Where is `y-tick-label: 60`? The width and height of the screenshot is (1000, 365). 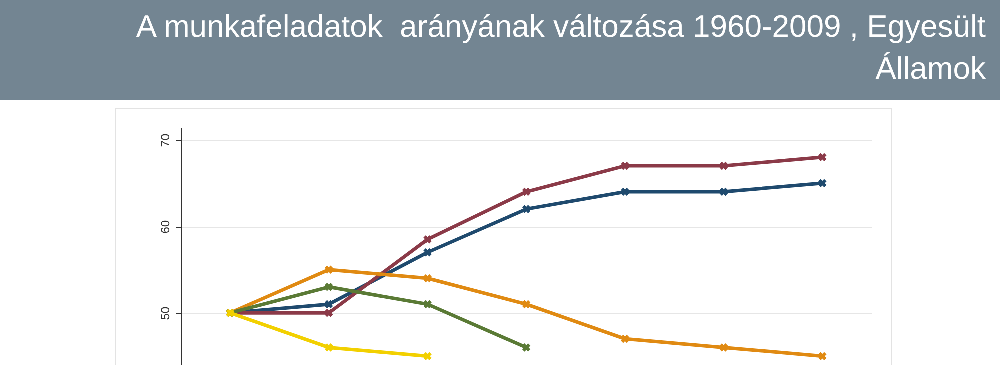
y-tick-label: 60 is located at coordinates (165, 227).